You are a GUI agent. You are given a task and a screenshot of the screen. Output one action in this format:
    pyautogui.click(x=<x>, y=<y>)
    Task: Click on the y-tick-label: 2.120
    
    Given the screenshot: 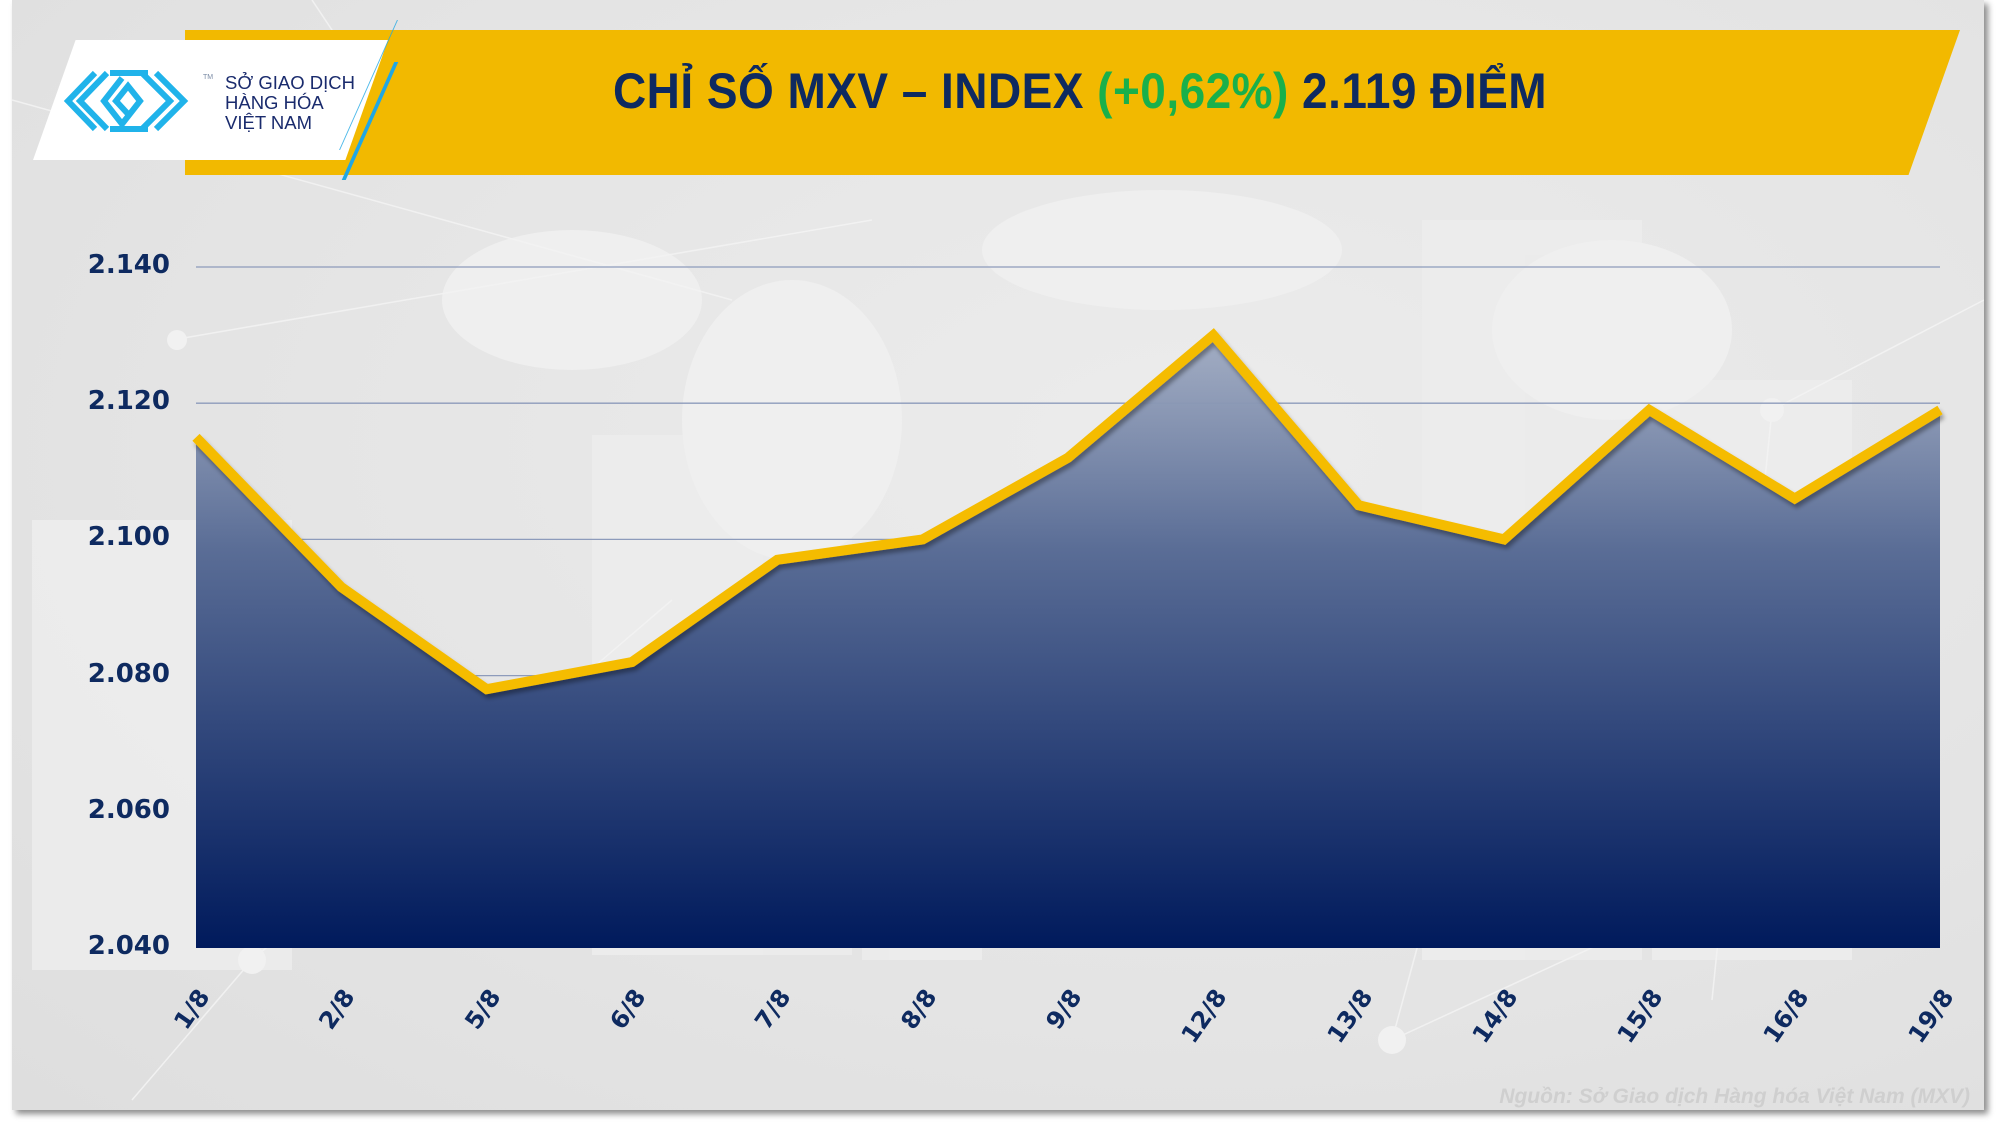 What is the action you would take?
    pyautogui.click(x=128, y=401)
    